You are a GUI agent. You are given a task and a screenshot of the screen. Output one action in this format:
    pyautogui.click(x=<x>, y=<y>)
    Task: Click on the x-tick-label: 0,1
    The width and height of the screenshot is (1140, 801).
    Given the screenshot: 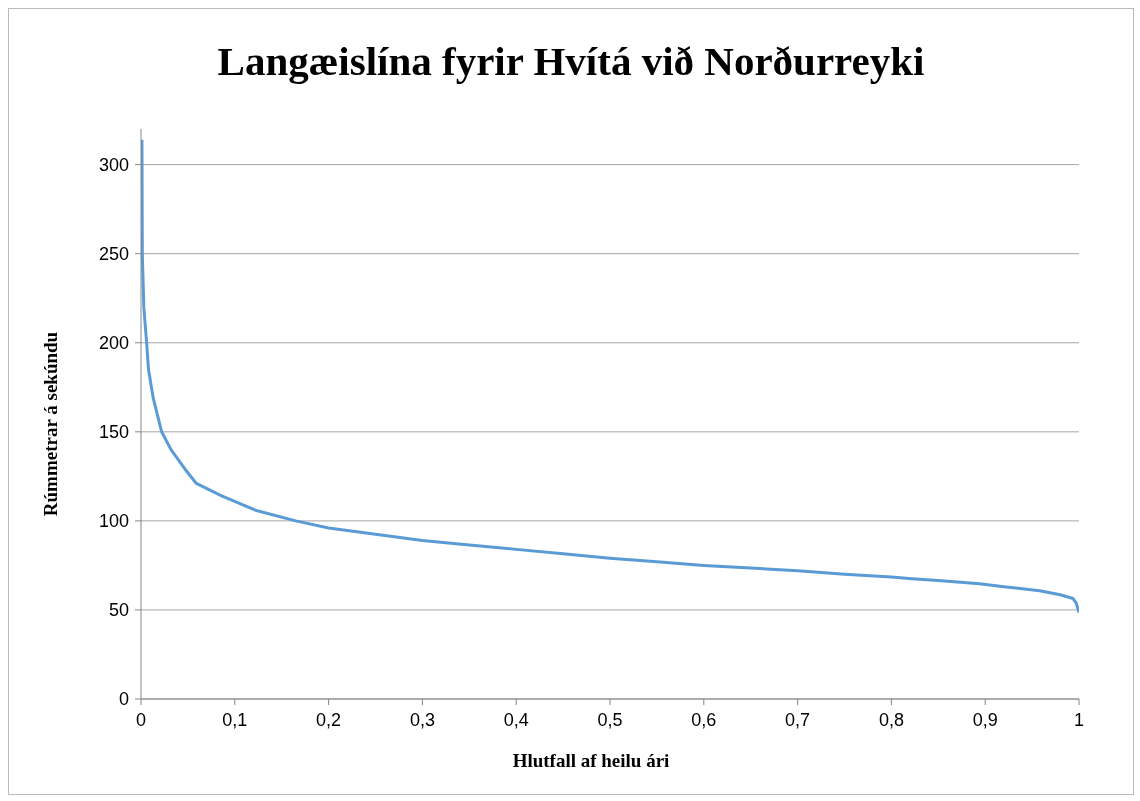 What is the action you would take?
    pyautogui.click(x=235, y=719)
    